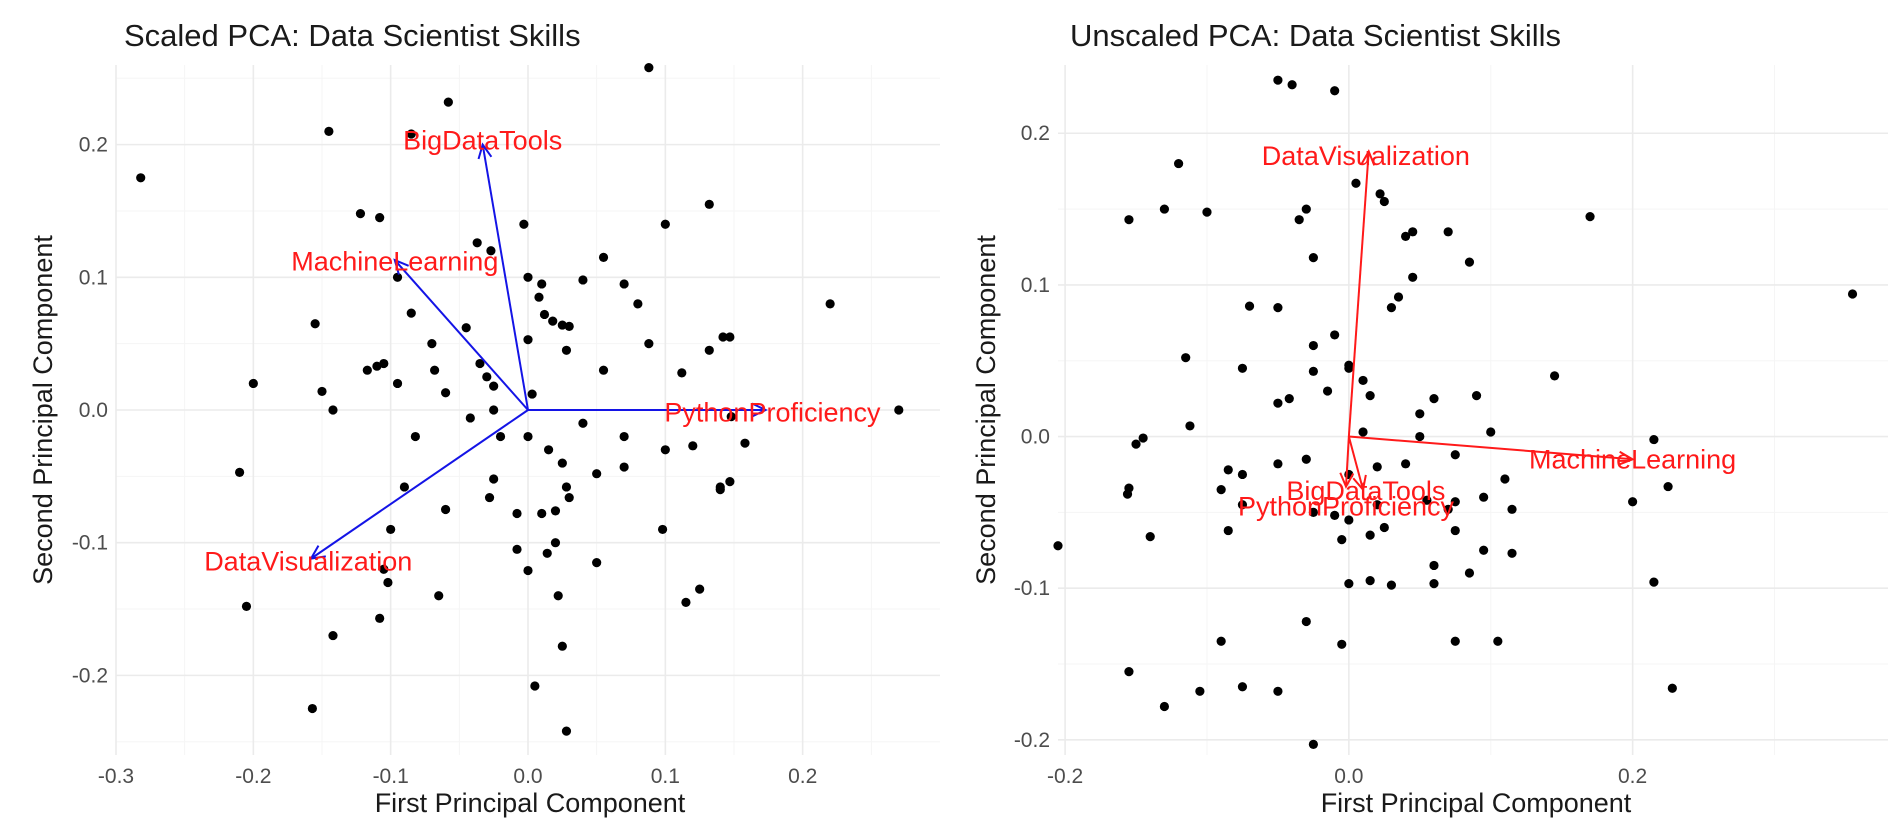  Describe the element at coordinates (419, 484) in the screenshot. I see `vector-data-visualization` at that location.